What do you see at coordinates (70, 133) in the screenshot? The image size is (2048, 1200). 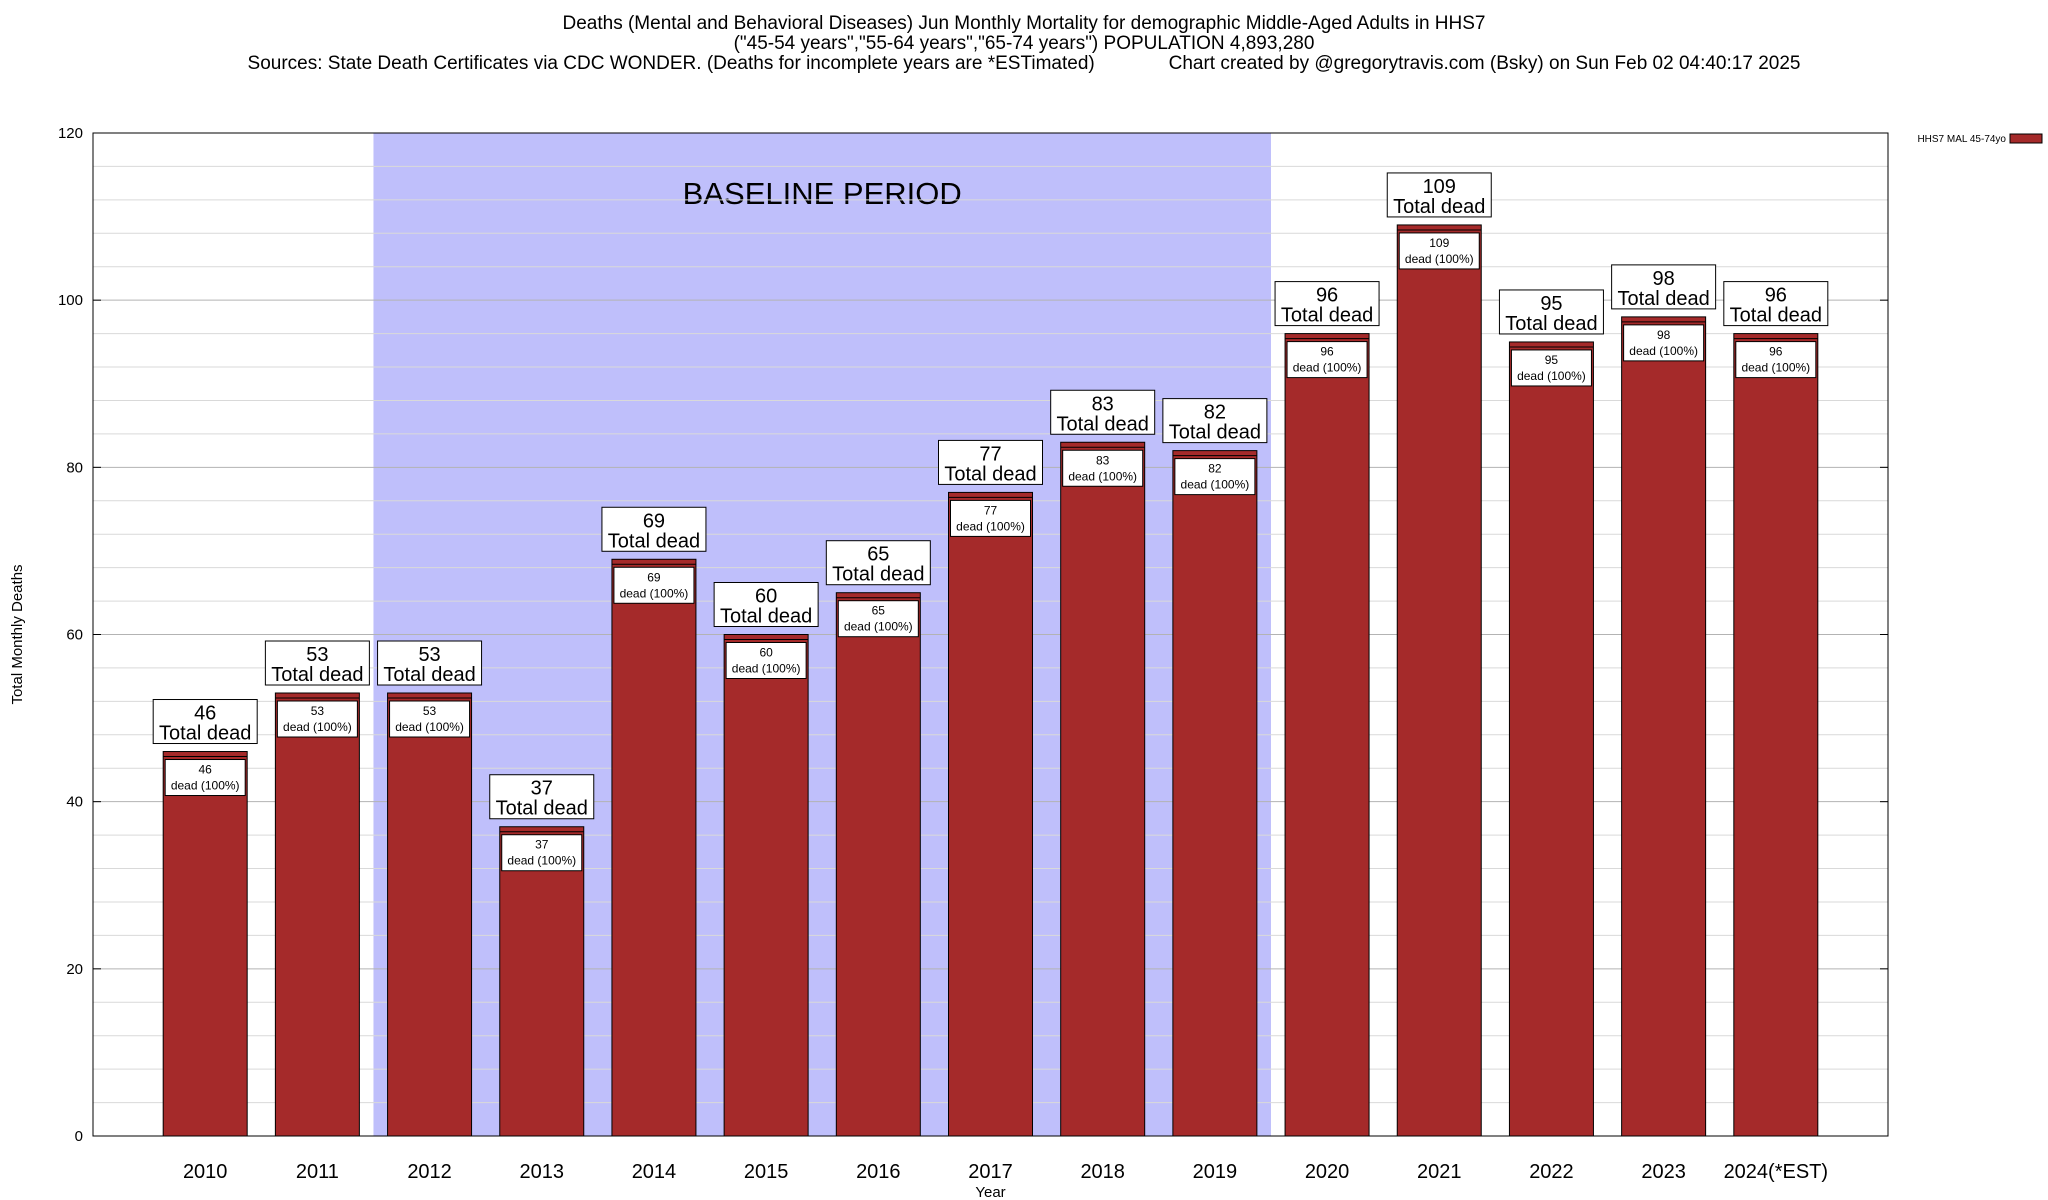 I see `y-tick-label: 120` at bounding box center [70, 133].